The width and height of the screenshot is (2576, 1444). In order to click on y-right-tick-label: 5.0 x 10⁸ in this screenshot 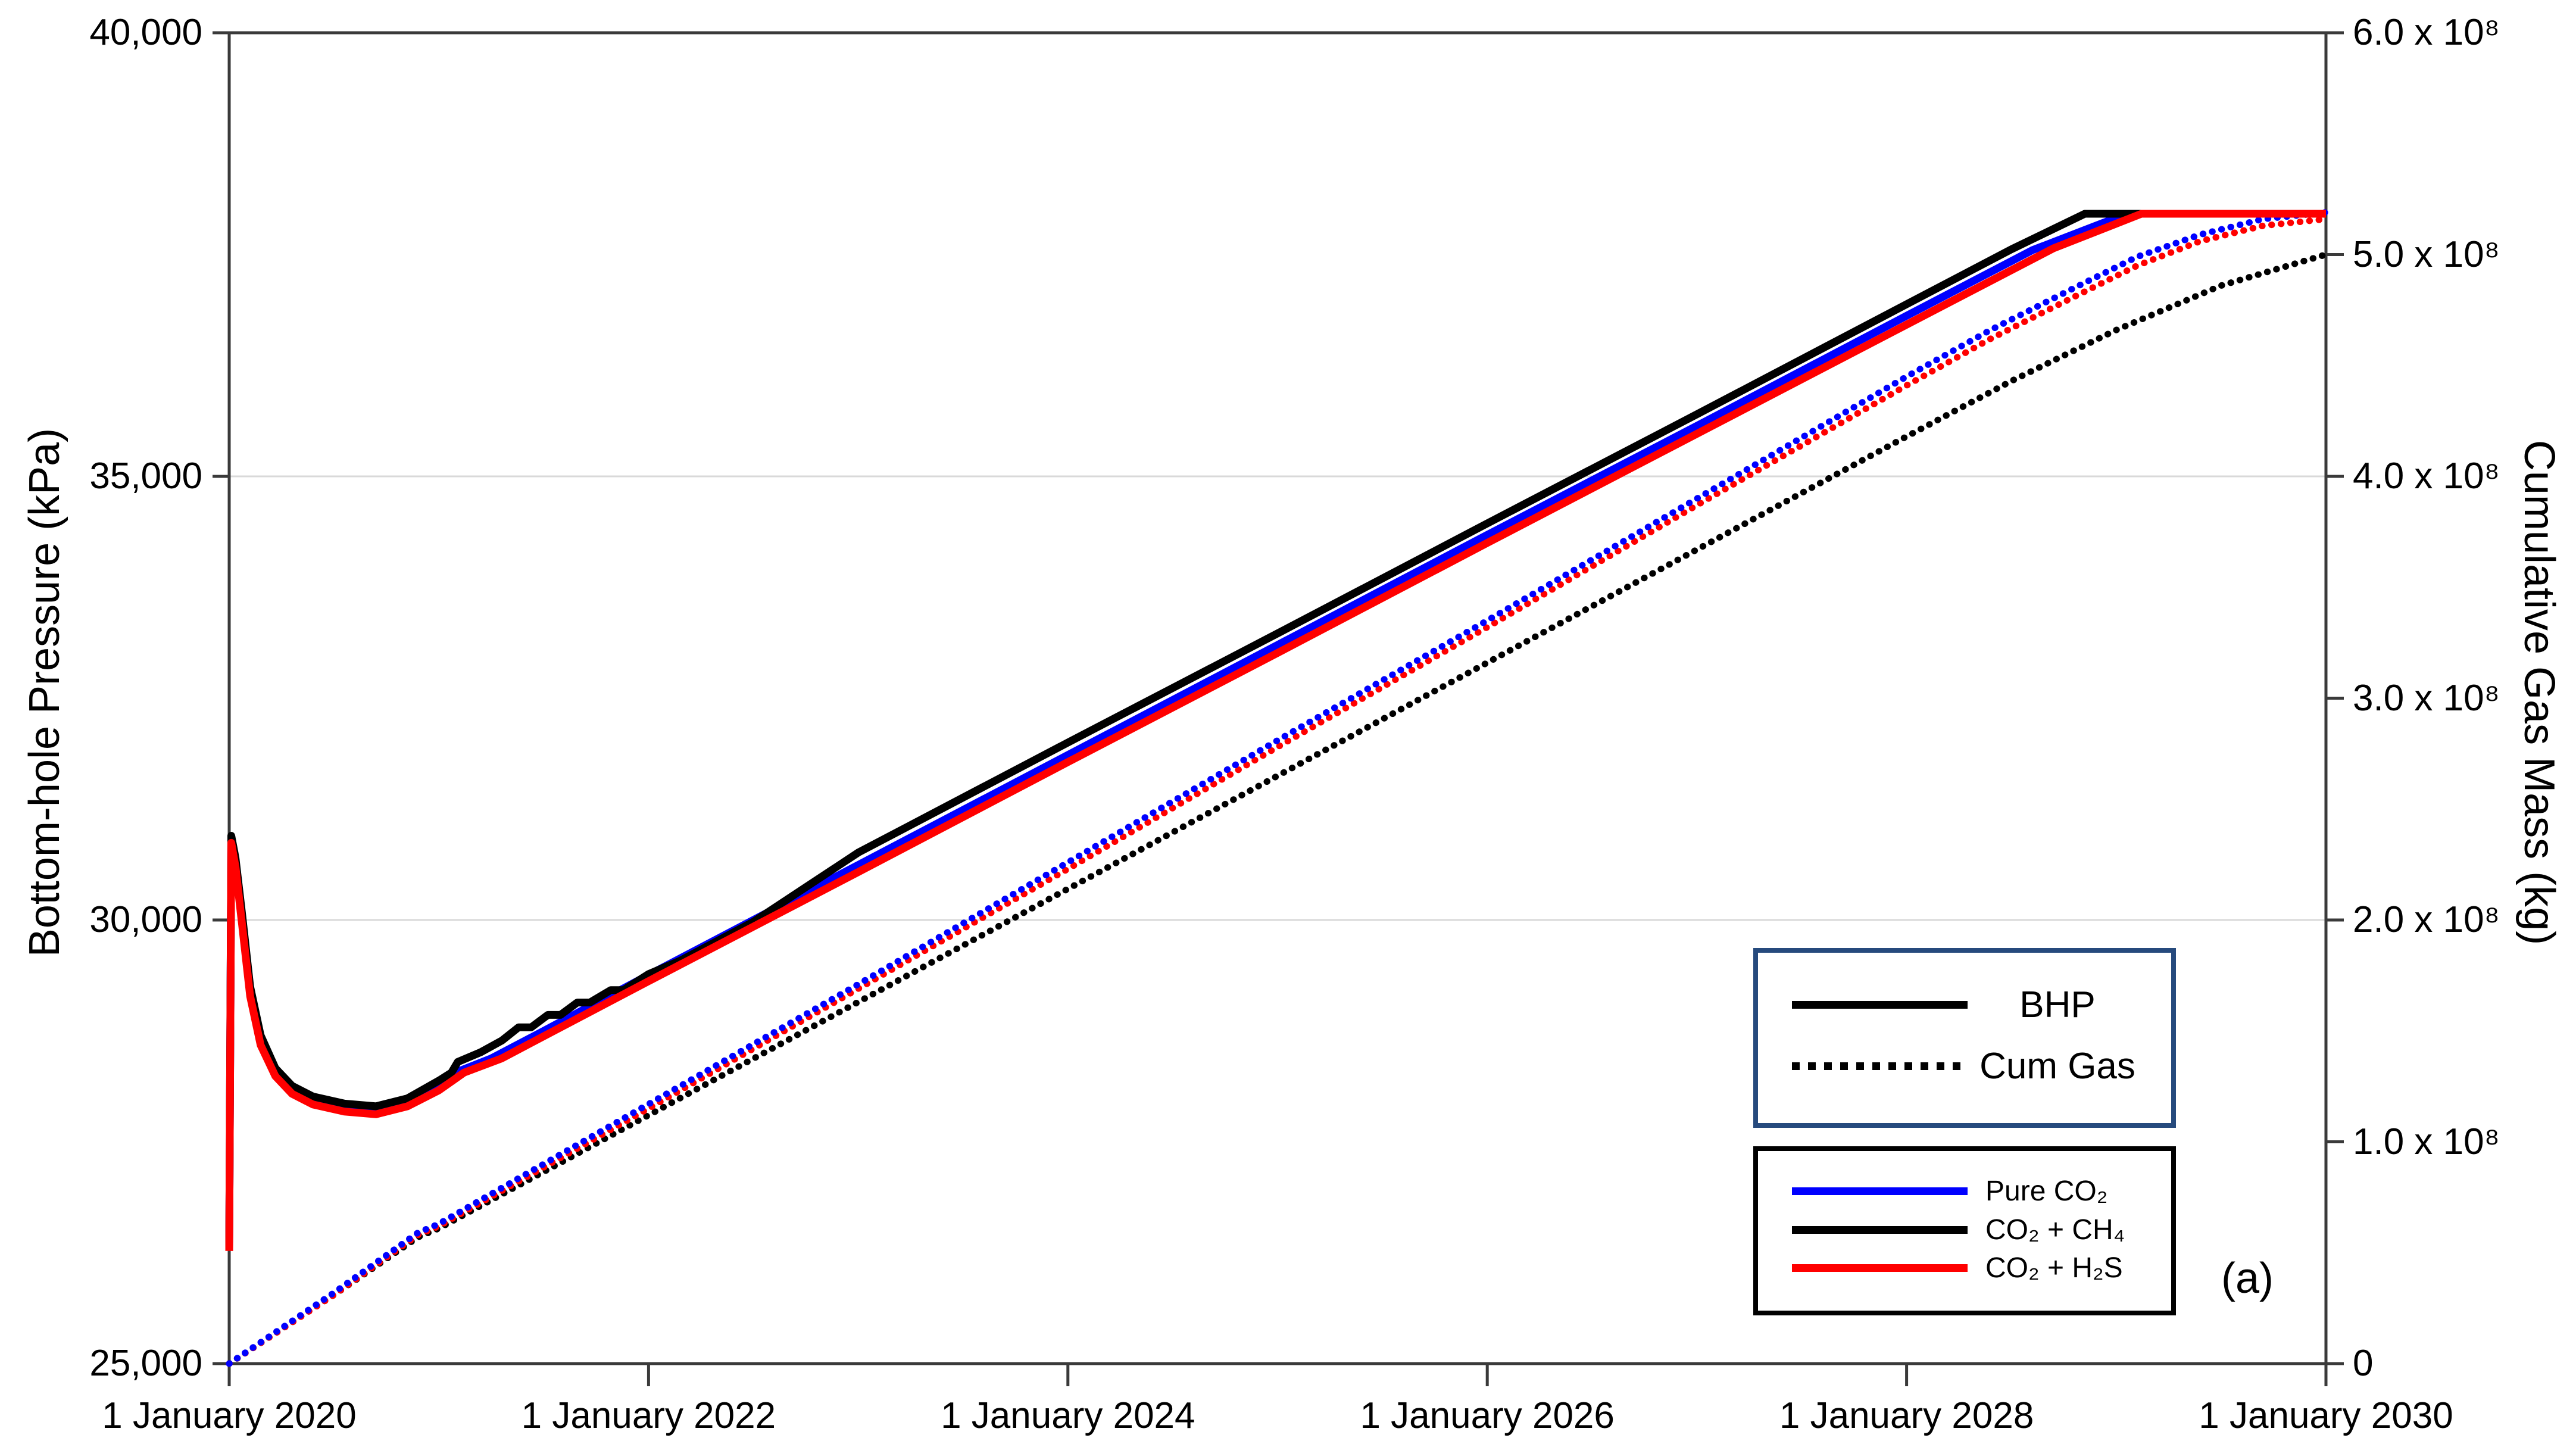, I will do `click(2426, 254)`.